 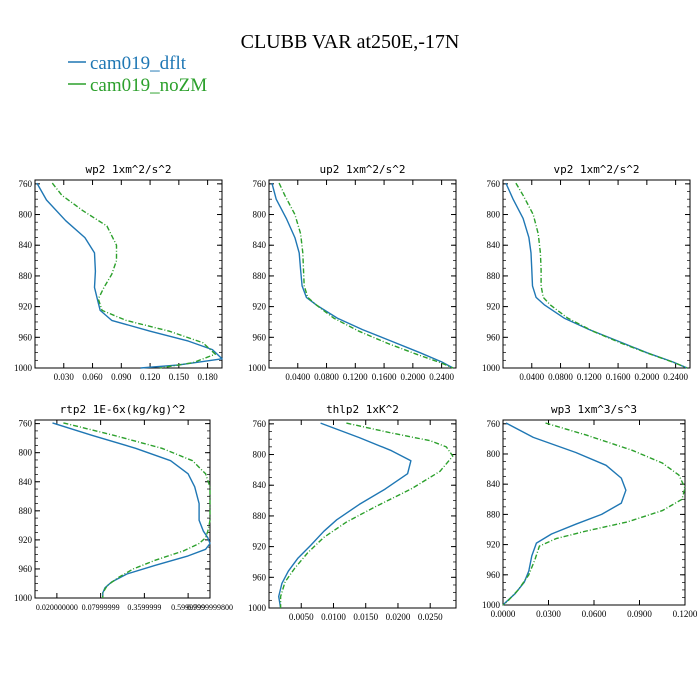 What do you see at coordinates (210, 607) in the screenshot?
I see `x-tick-label: 0.7999999800` at bounding box center [210, 607].